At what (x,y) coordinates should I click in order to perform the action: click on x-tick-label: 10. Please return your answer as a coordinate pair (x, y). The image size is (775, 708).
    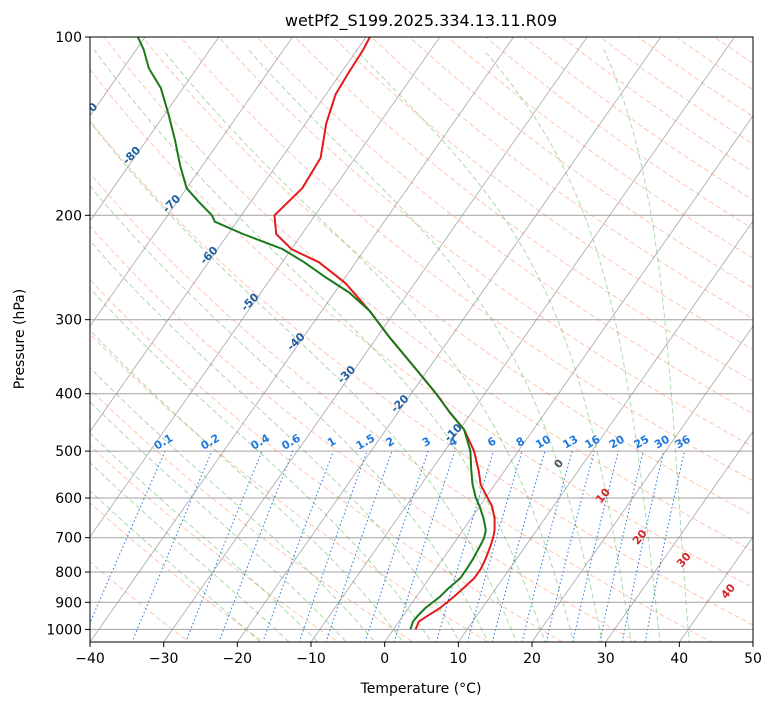
    Looking at the image, I should click on (458, 659).